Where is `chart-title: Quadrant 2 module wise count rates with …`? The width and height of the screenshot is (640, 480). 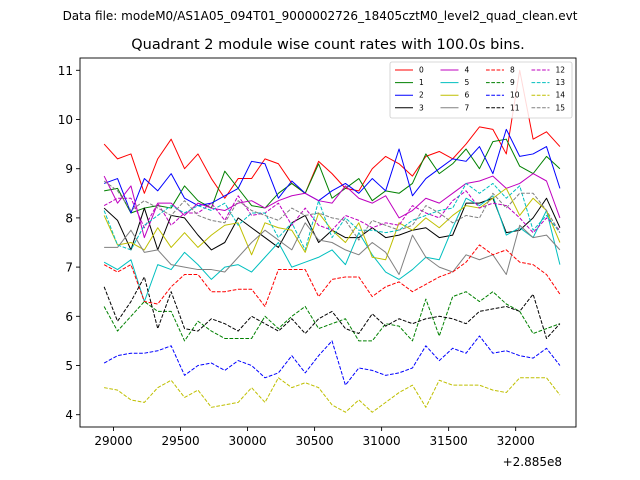
chart-title: Quadrant 2 module wise count rates with … is located at coordinates (328, 45).